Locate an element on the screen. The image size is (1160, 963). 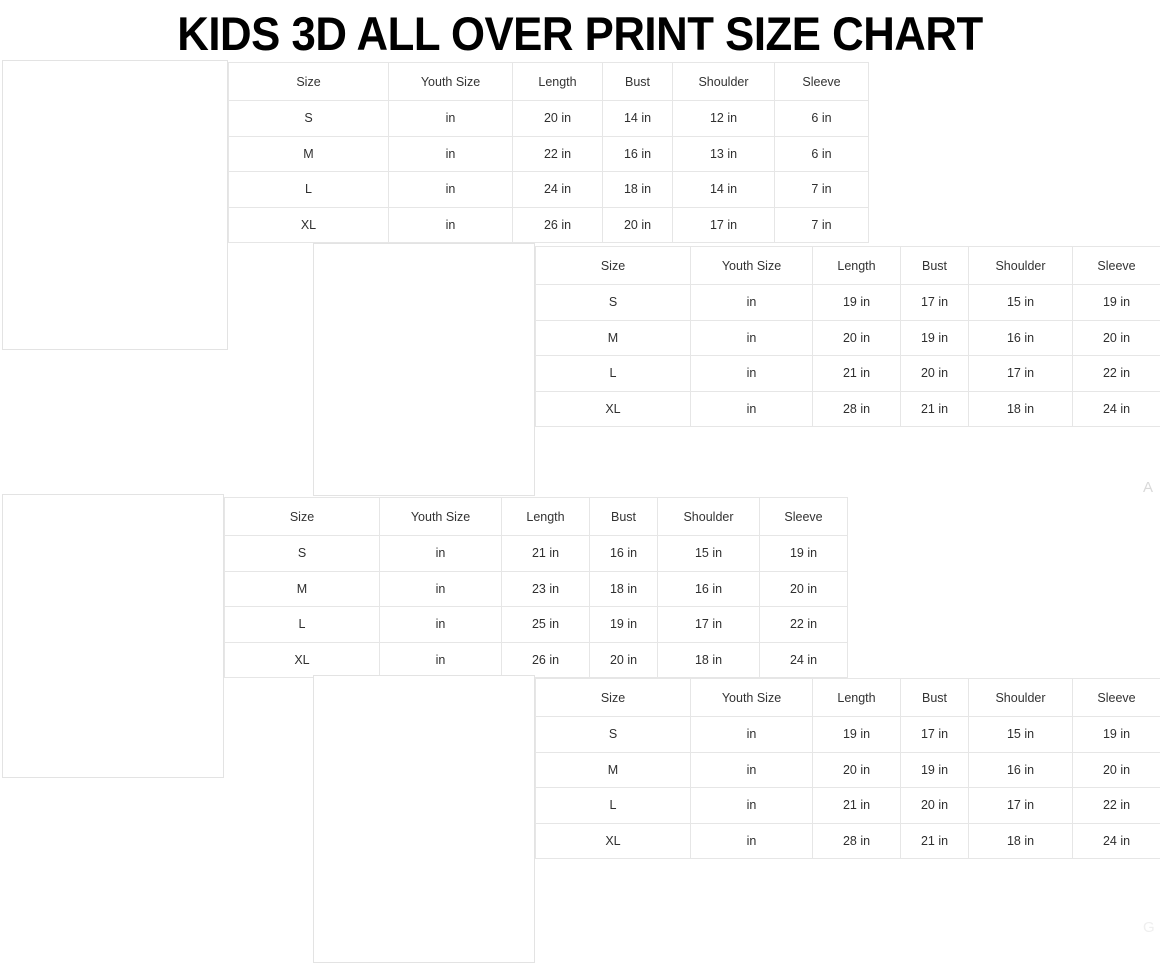
cell-bust: 17 in is located at coordinates (934, 734).